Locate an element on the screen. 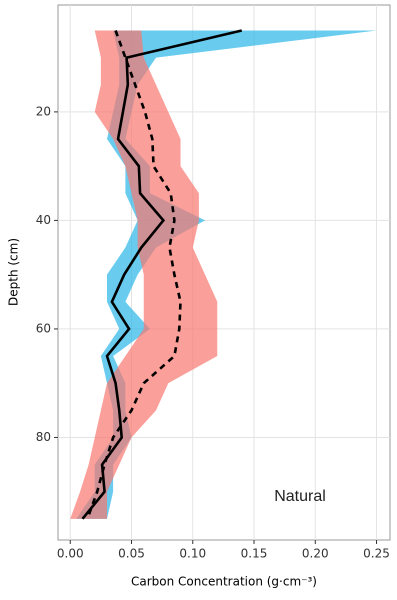  x-tick-label: 0.05 is located at coordinates (131, 554).